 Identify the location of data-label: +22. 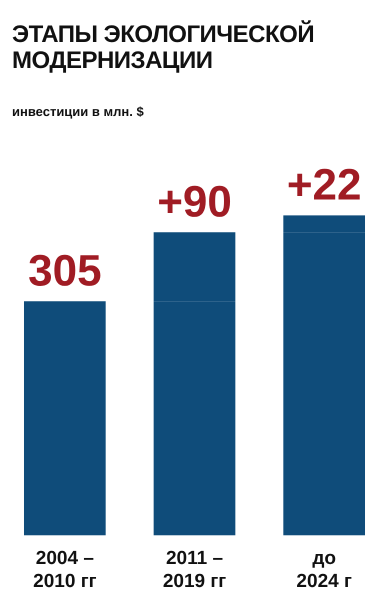
(324, 185).